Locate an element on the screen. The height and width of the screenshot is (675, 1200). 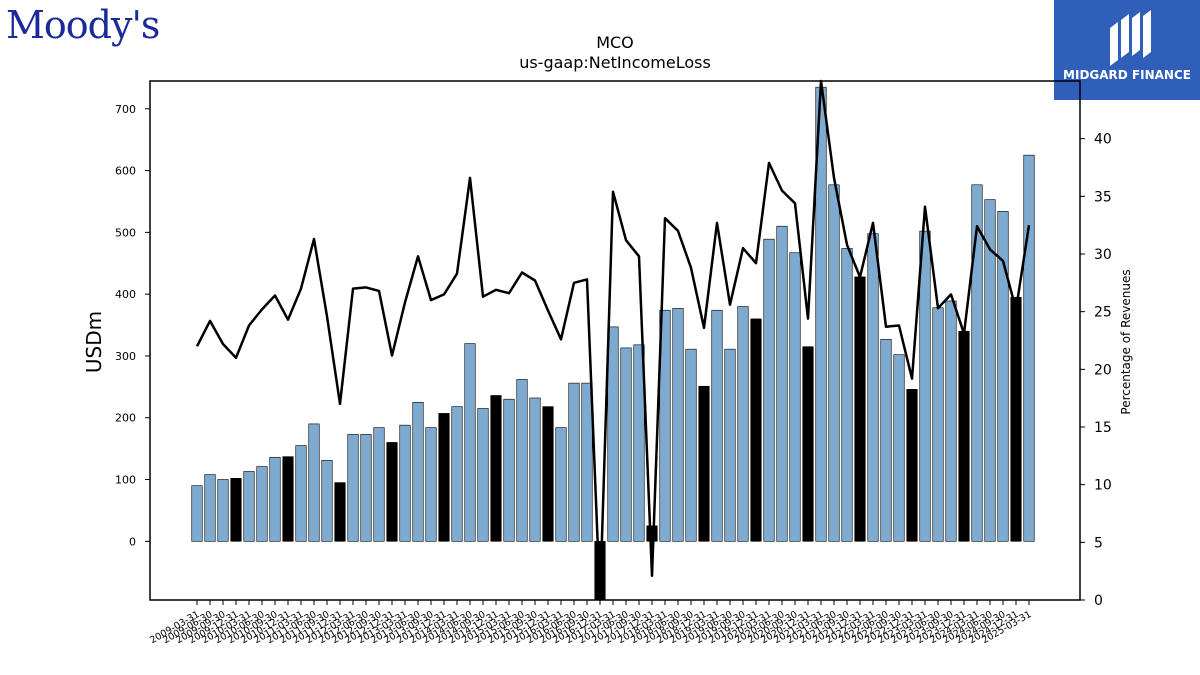
moodys-logo-text: Moody's is located at coordinates (83, 25).